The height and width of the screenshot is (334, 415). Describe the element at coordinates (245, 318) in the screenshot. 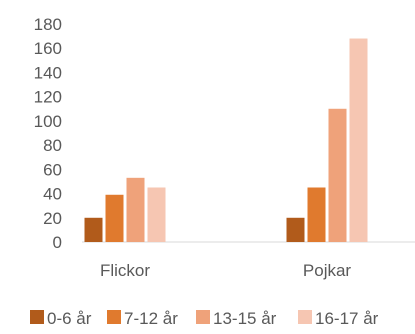

I see `legend-label: 13-15 år` at that location.